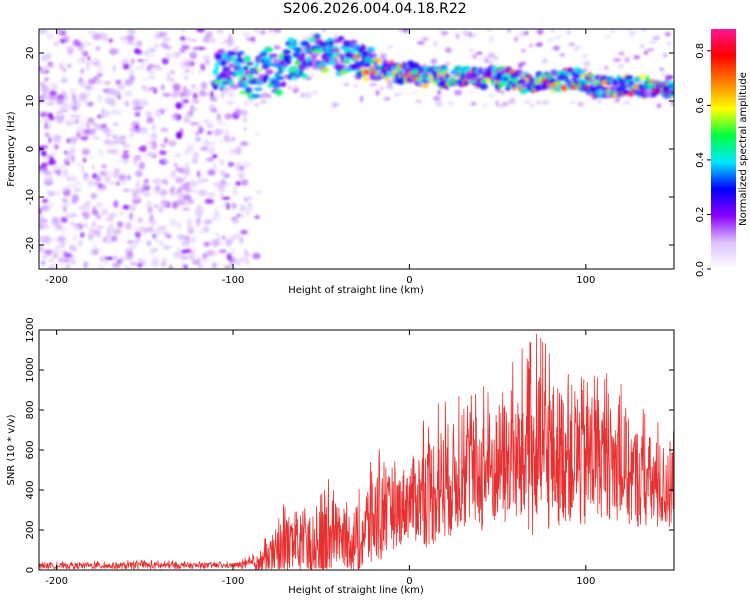  What do you see at coordinates (30, 149) in the screenshot?
I see `spectrogram-y-tick-label: 0` at bounding box center [30, 149].